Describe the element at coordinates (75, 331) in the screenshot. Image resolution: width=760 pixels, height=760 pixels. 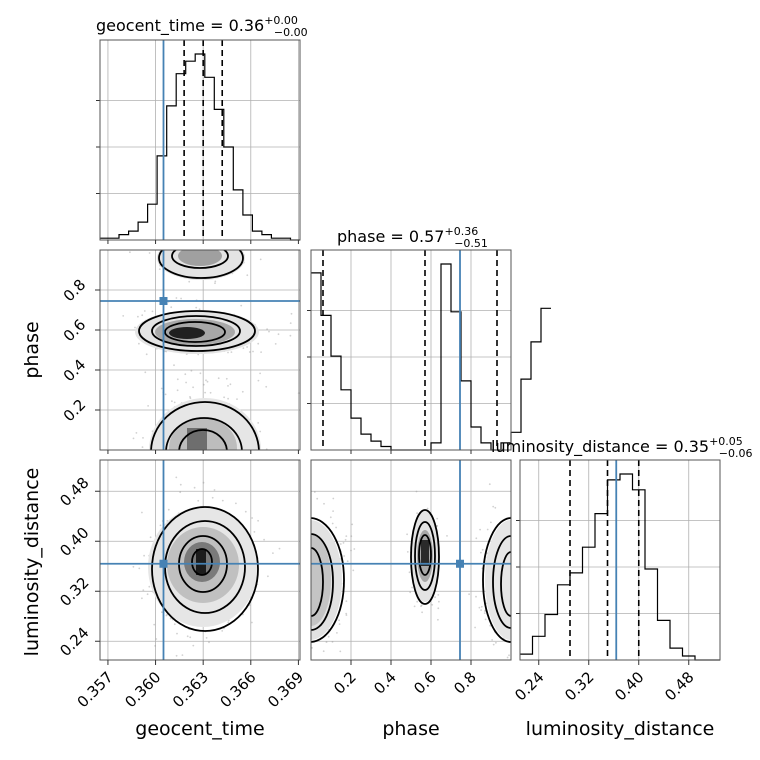
I see `y-tick-label: 0.6` at that location.